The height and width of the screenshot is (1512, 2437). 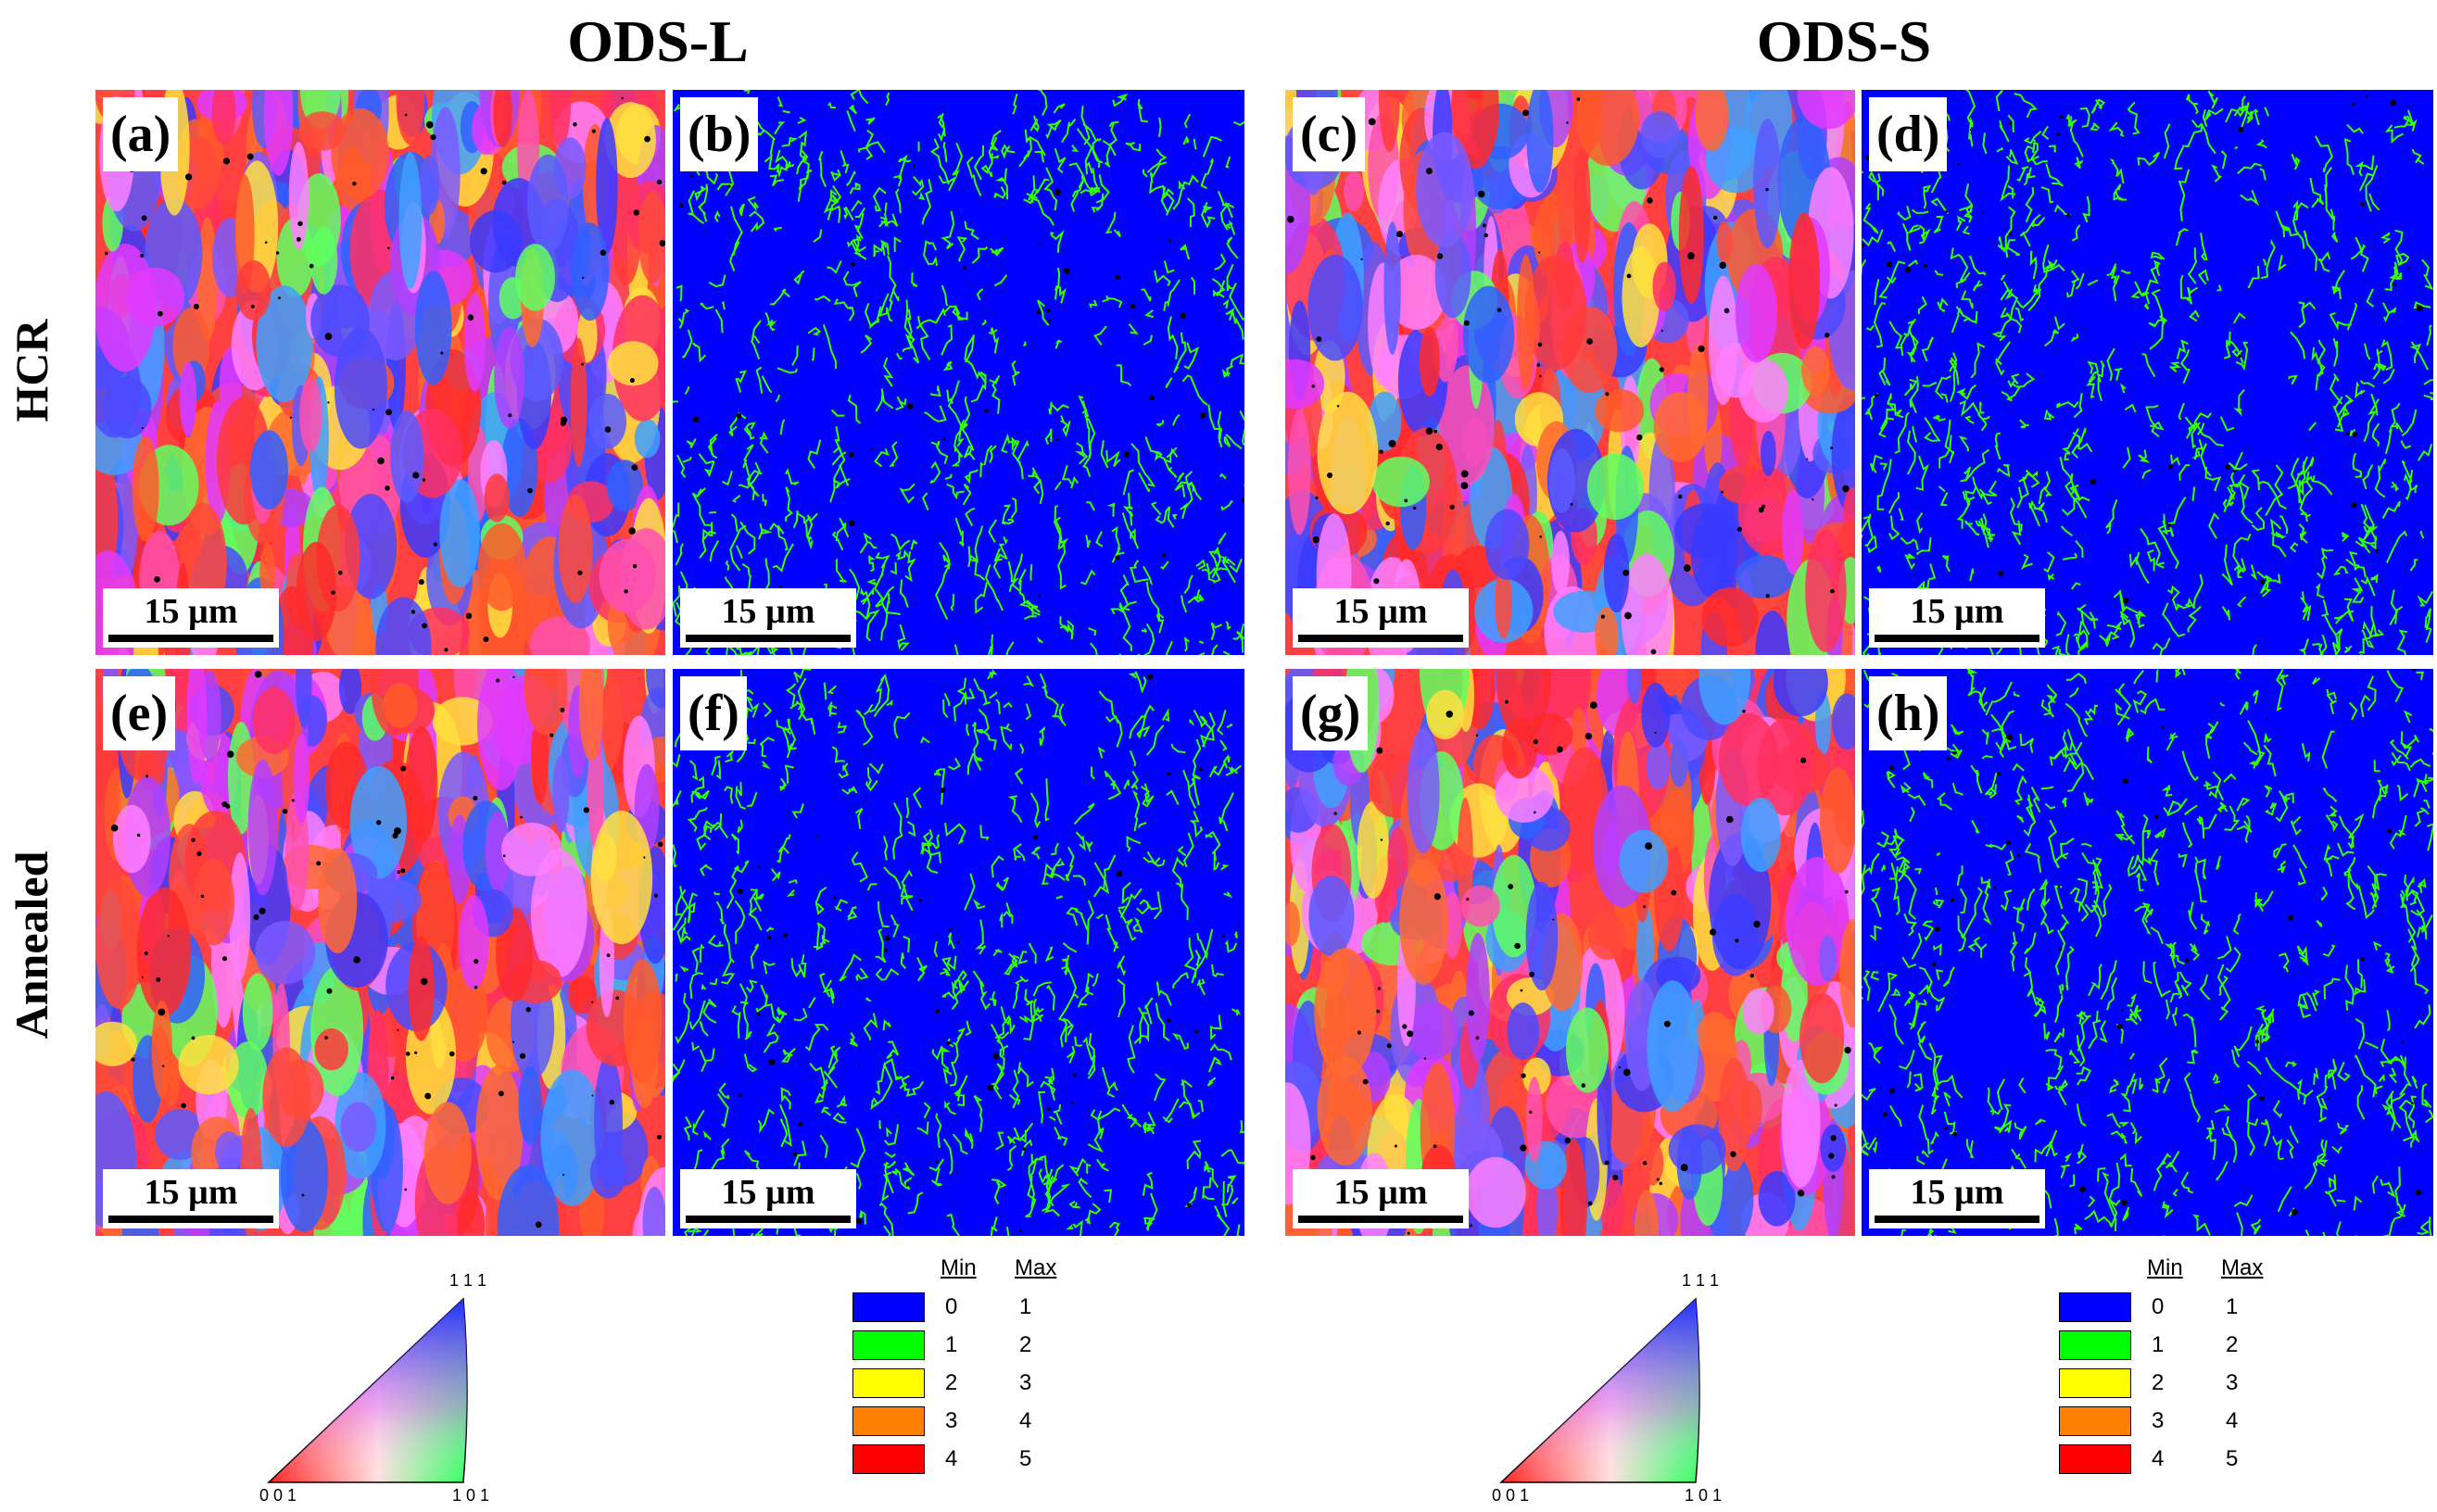 I want to click on panel-label: (d), so click(x=1908, y=134).